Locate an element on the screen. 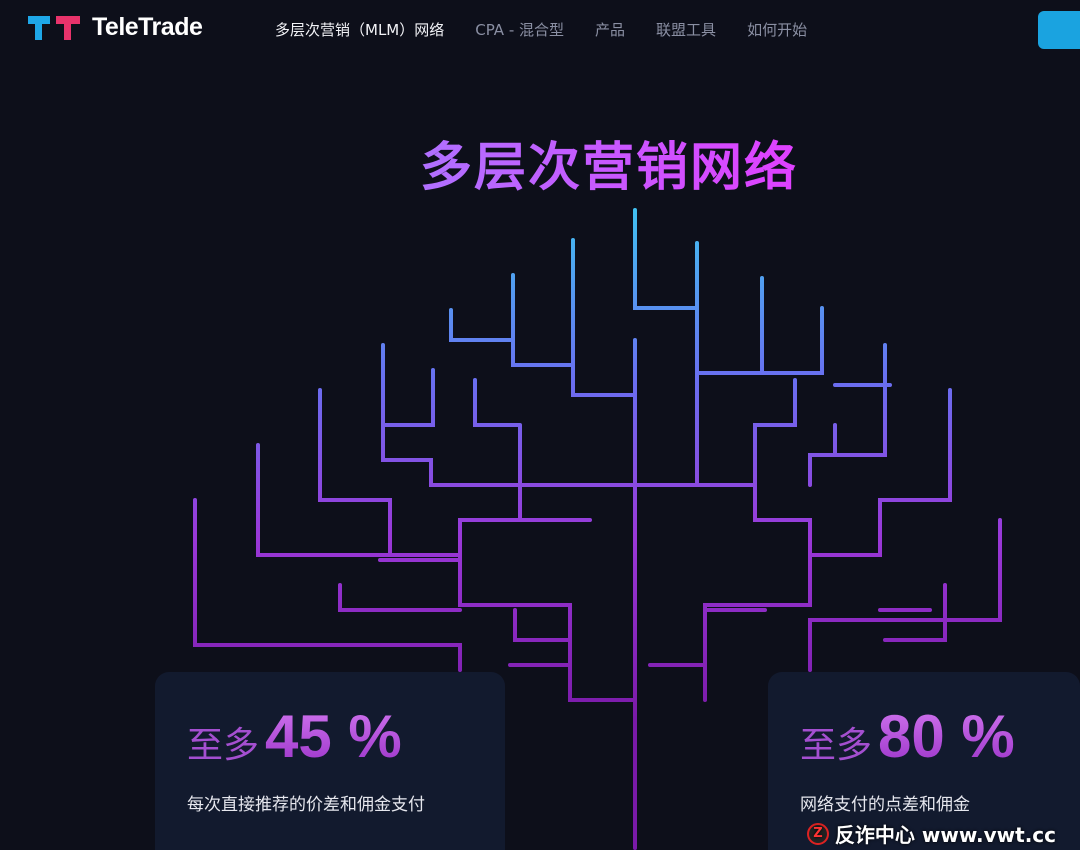  commission-card-network: 至多 80 % 网络支付的点差和佣金 is located at coordinates (924, 761).